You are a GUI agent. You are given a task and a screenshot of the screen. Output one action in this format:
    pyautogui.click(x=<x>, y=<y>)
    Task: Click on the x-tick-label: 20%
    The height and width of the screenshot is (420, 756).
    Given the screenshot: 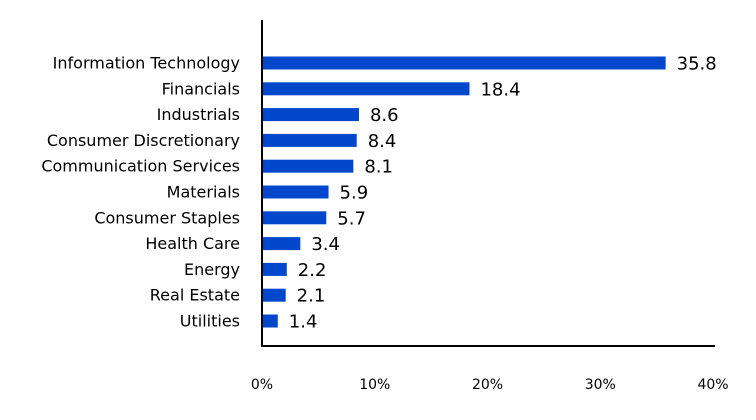 What is the action you would take?
    pyautogui.click(x=487, y=385)
    